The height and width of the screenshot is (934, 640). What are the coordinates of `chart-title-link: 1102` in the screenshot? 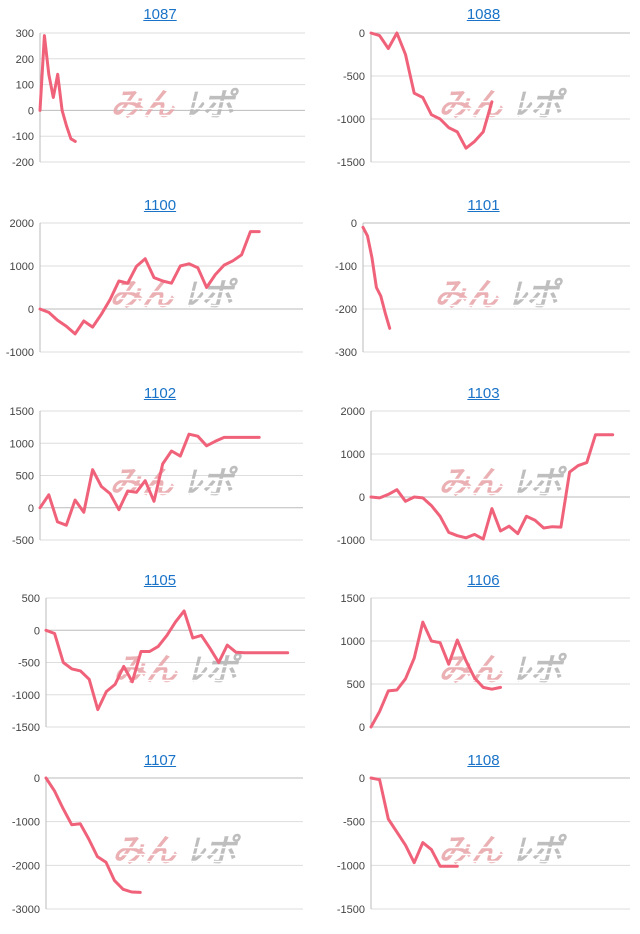 It's located at (160, 393).